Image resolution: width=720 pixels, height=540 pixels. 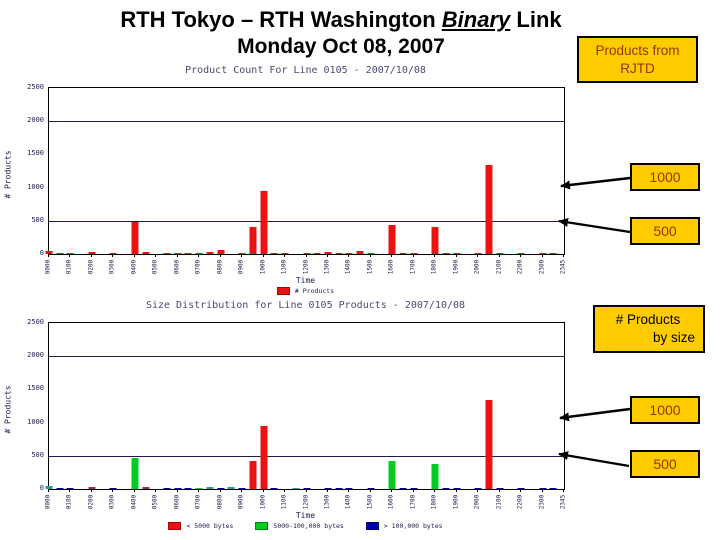 What do you see at coordinates (305, 70) in the screenshot?
I see `chart-title: Product Count For Line 0105 - 2007/10/08` at bounding box center [305, 70].